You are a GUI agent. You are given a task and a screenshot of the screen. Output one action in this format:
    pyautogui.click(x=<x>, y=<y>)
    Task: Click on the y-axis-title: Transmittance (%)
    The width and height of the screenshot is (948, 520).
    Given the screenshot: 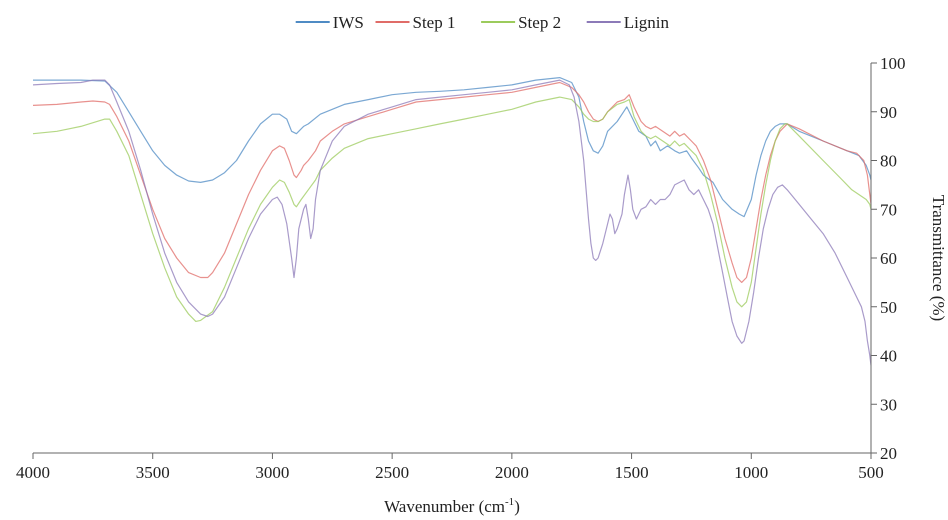 What is the action you would take?
    pyautogui.click(x=938, y=258)
    